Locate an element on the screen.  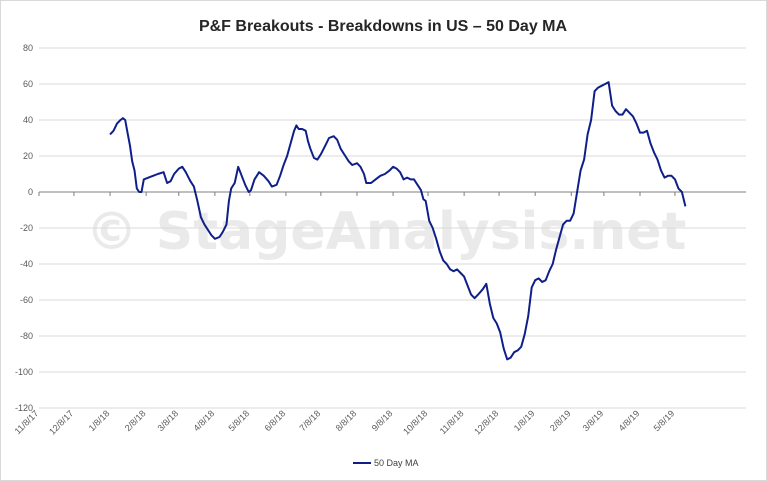
x-tick-label: 4/8/18 is located at coordinates (204, 420).